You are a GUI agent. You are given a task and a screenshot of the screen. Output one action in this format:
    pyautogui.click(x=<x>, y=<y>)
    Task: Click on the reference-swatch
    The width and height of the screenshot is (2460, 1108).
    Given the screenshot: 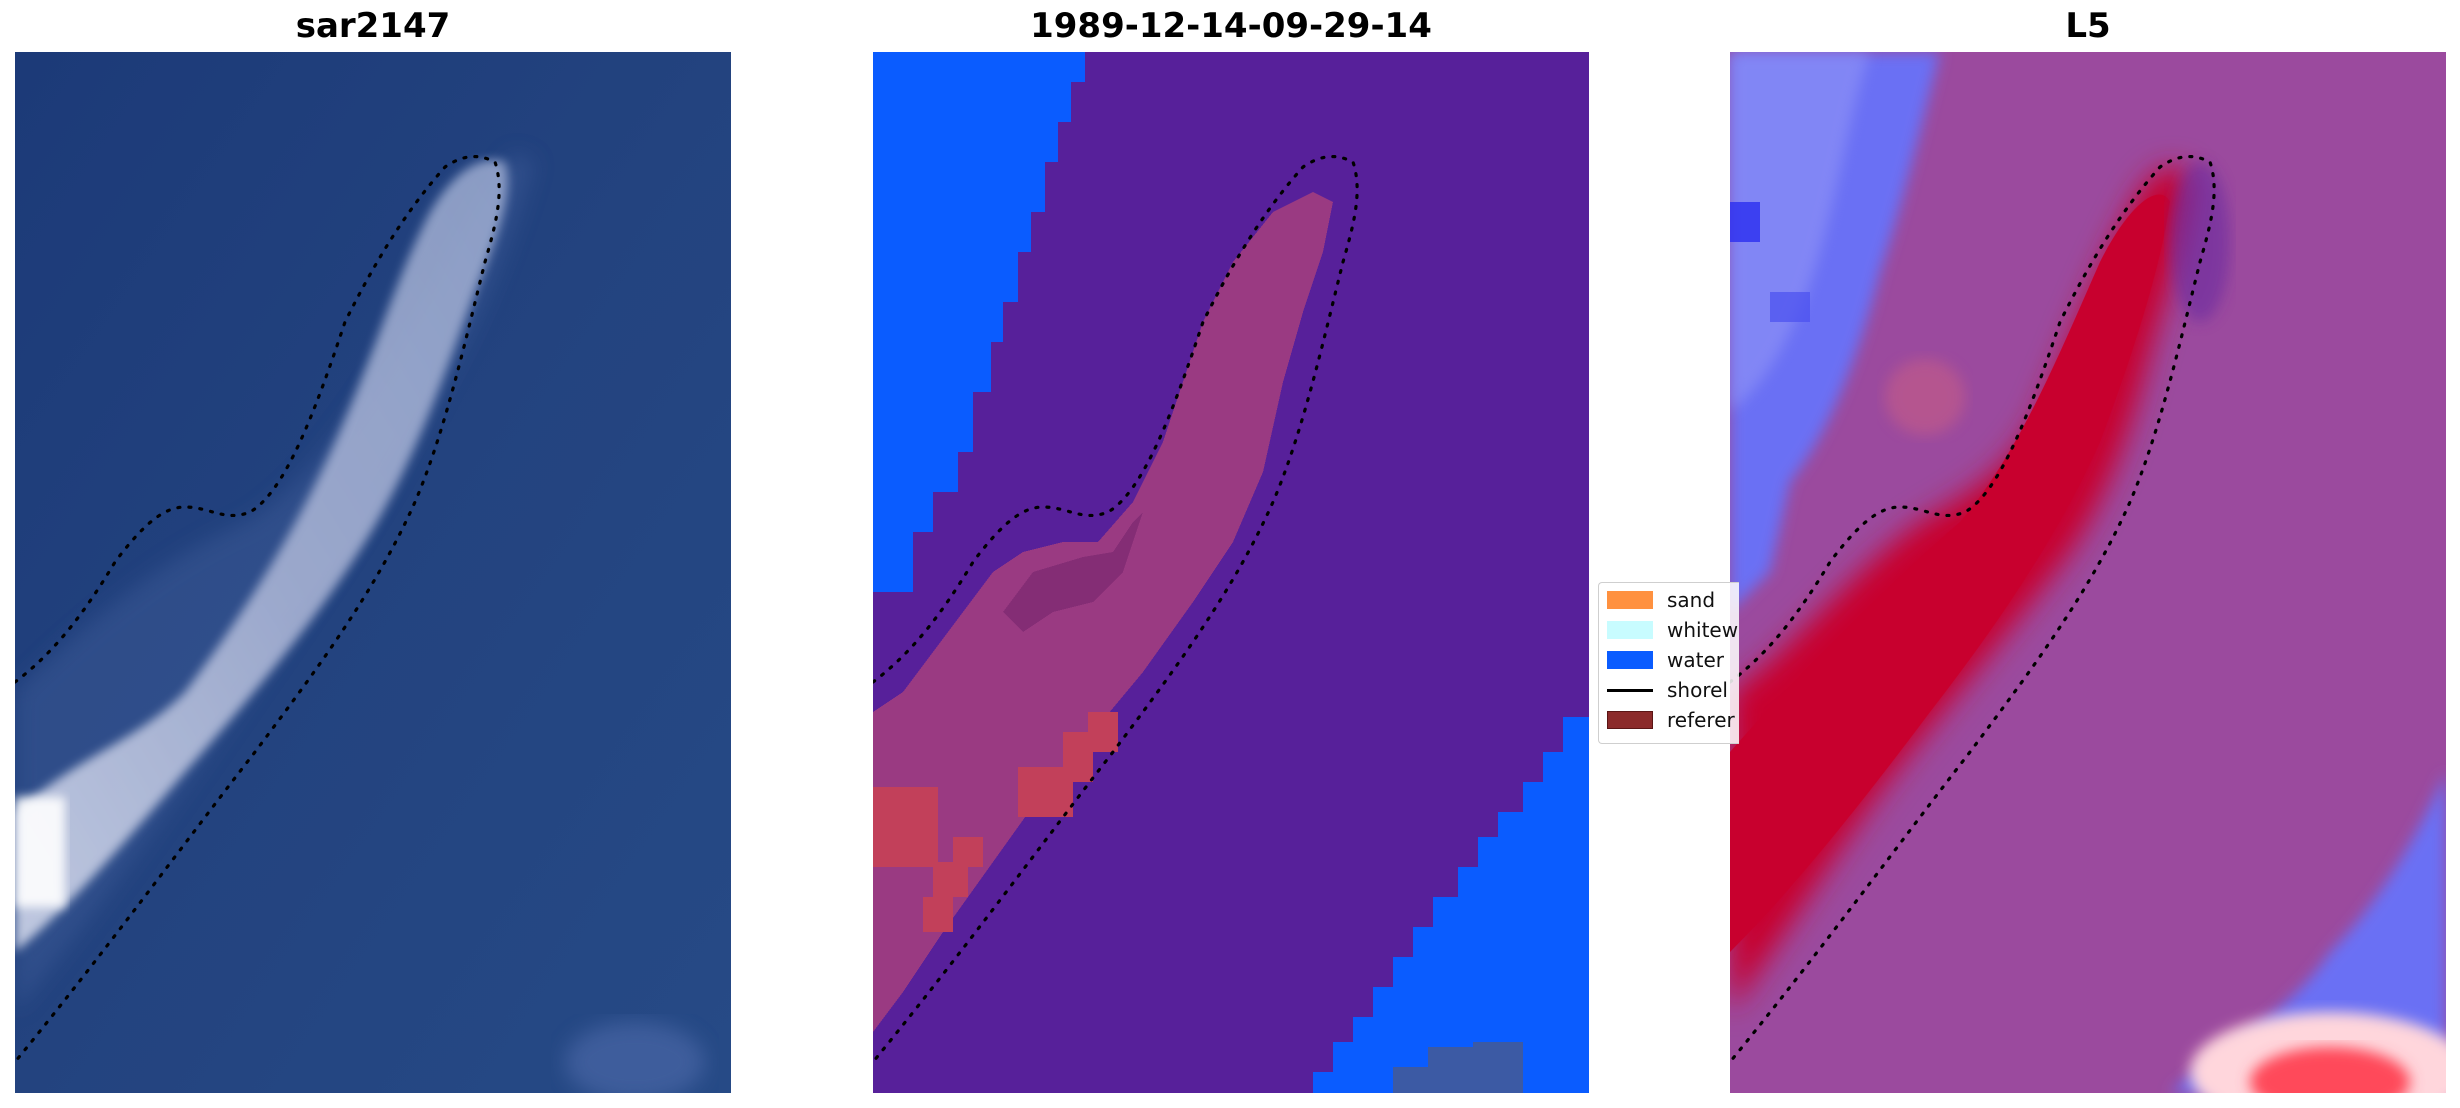 What is the action you would take?
    pyautogui.click(x=1630, y=720)
    